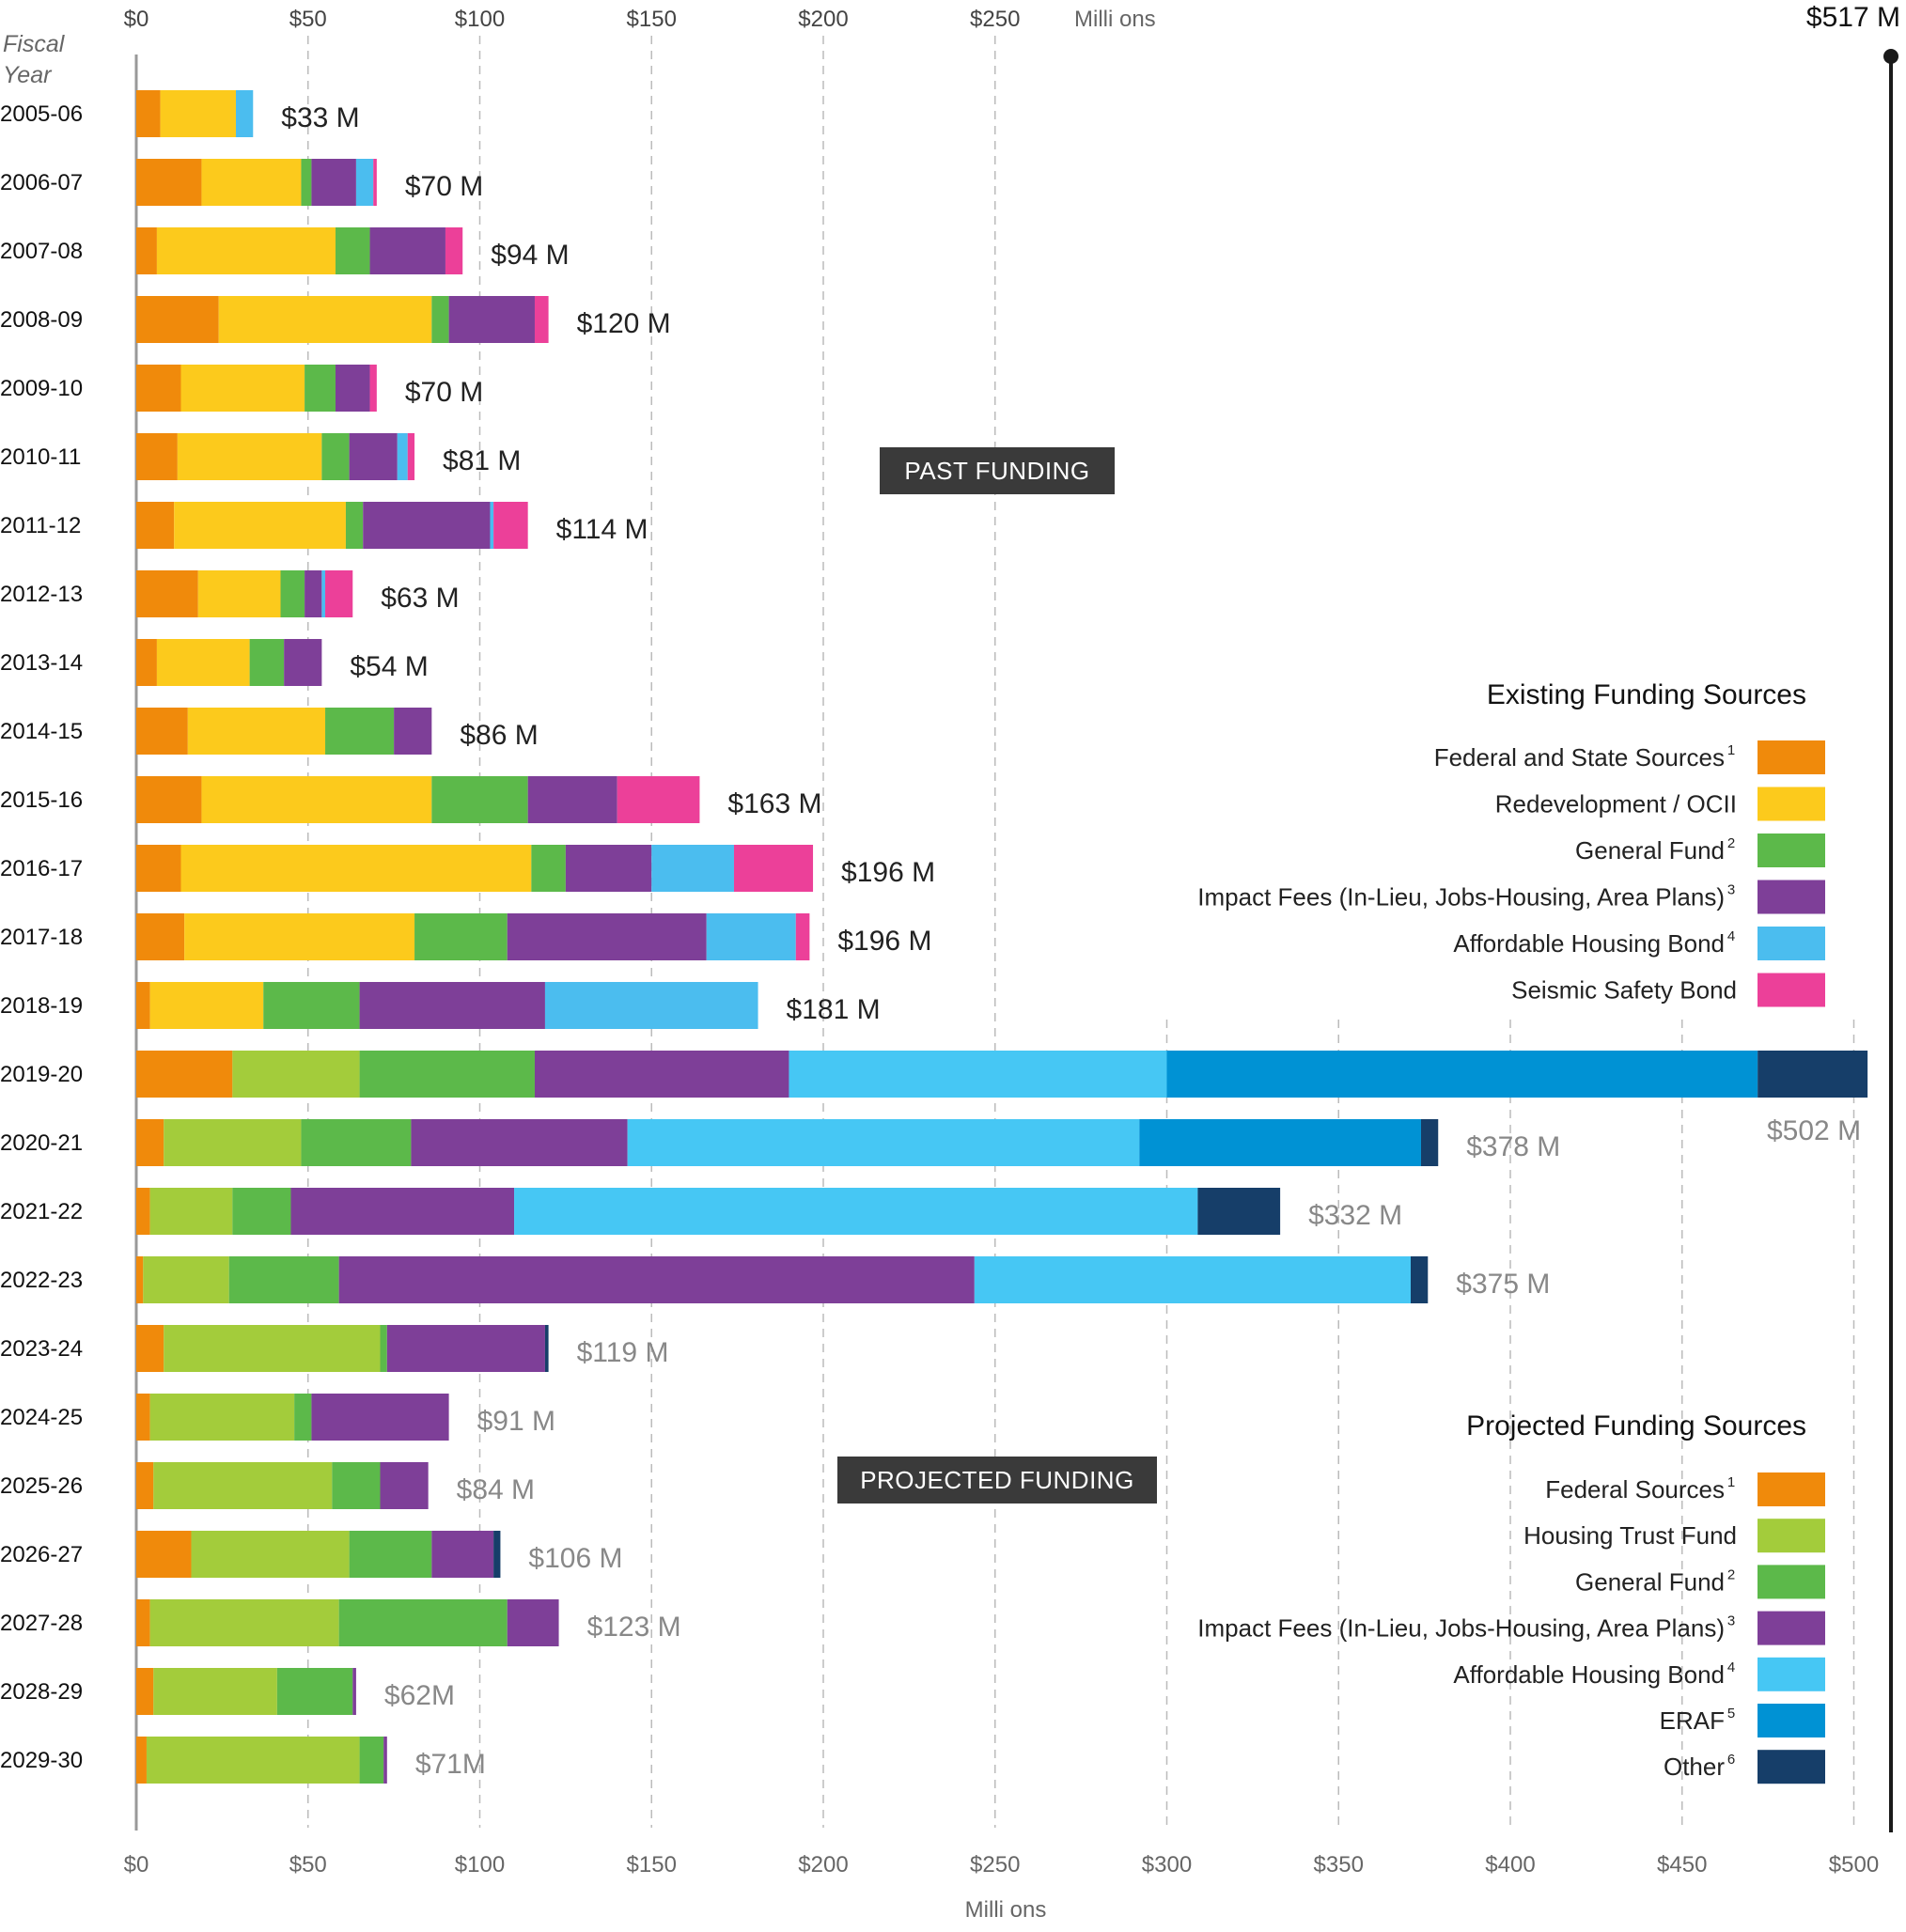  Describe the element at coordinates (1731, 1714) in the screenshot. I see `projected-legend-item-footnote: 5` at that location.